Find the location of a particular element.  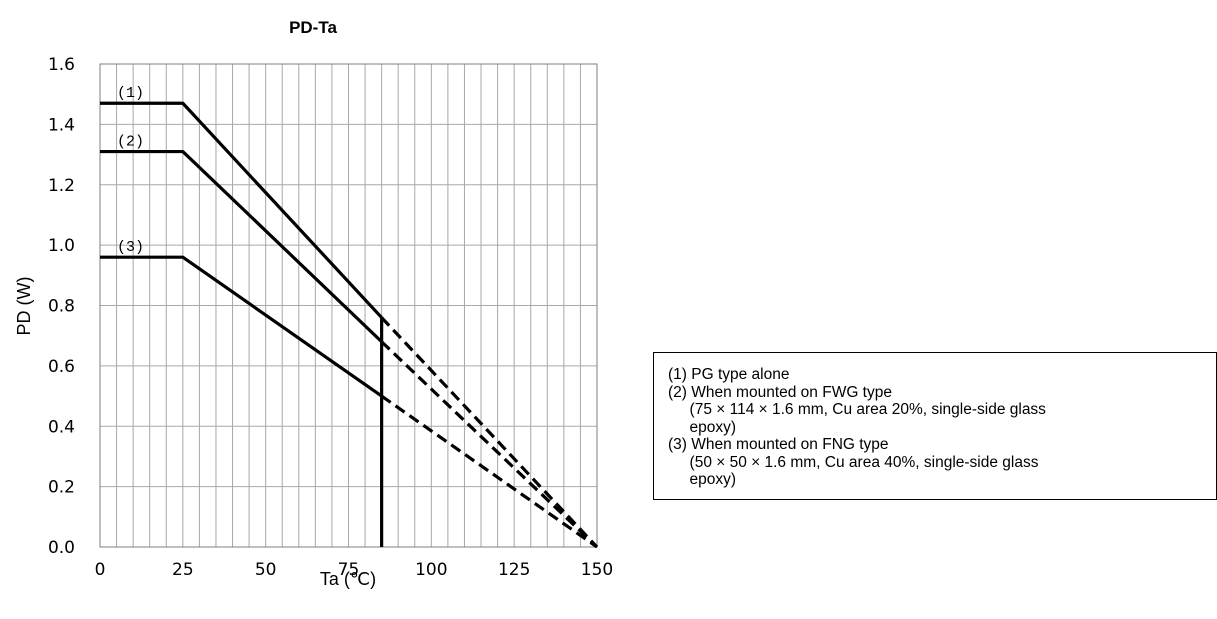

legend-line: (1) PG type alone is located at coordinates (729, 374).